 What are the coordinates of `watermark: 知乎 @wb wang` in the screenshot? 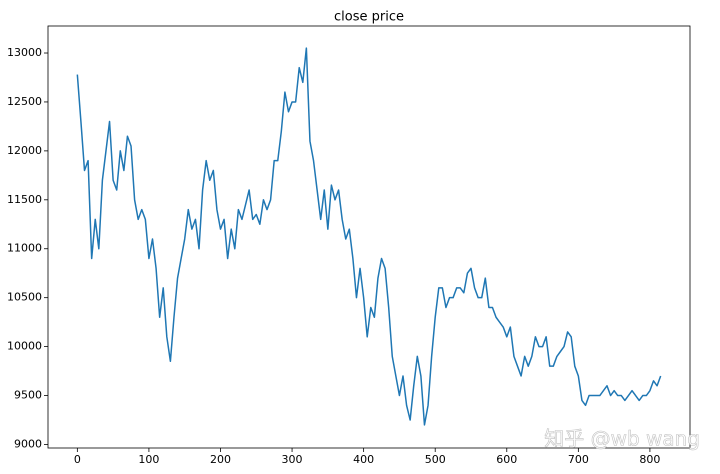 It's located at (622, 439).